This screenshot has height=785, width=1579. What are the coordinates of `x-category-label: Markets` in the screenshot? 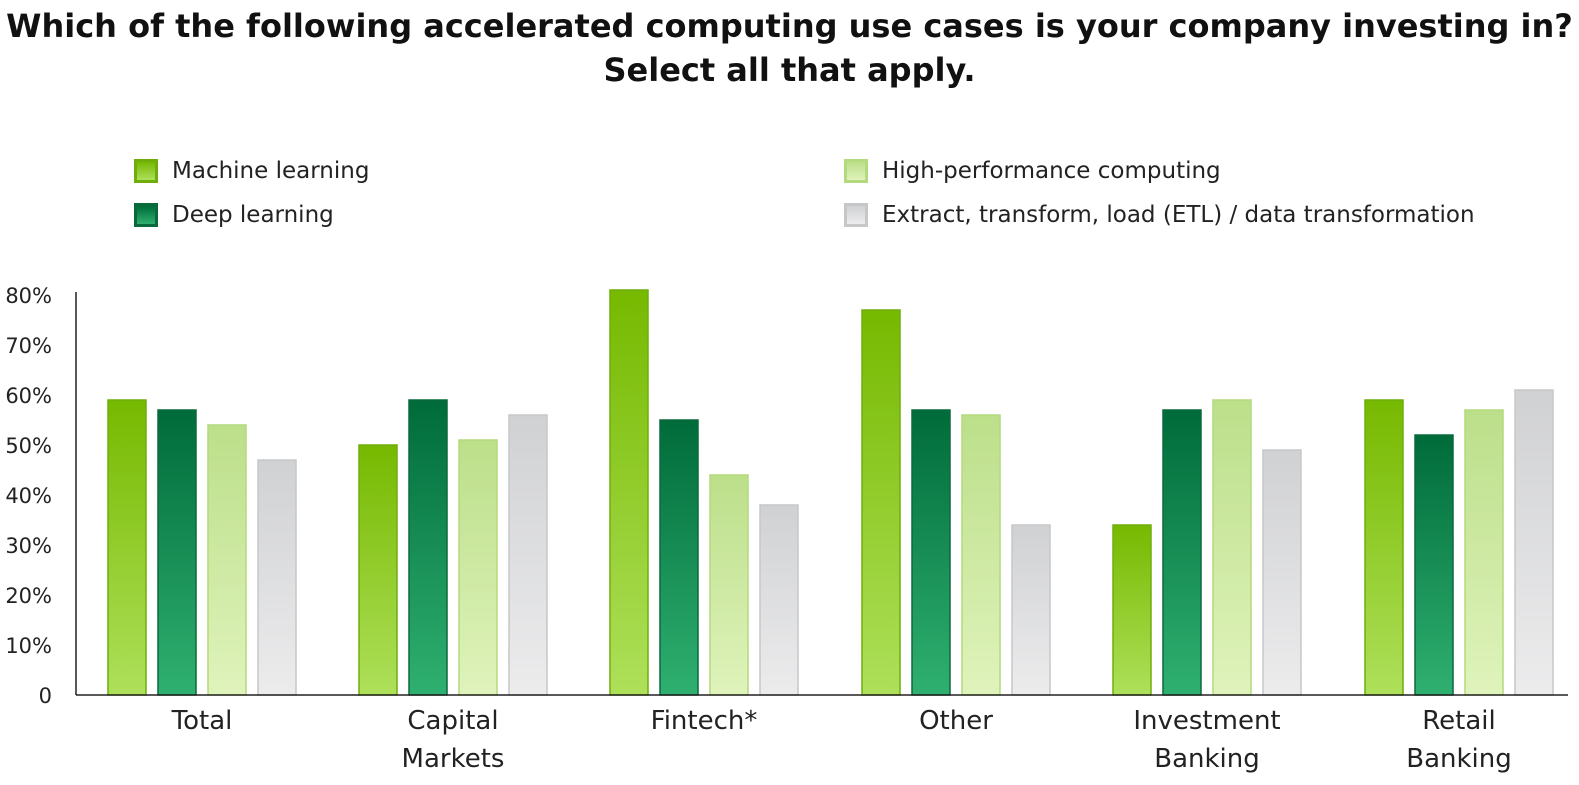 It's located at (453, 759).